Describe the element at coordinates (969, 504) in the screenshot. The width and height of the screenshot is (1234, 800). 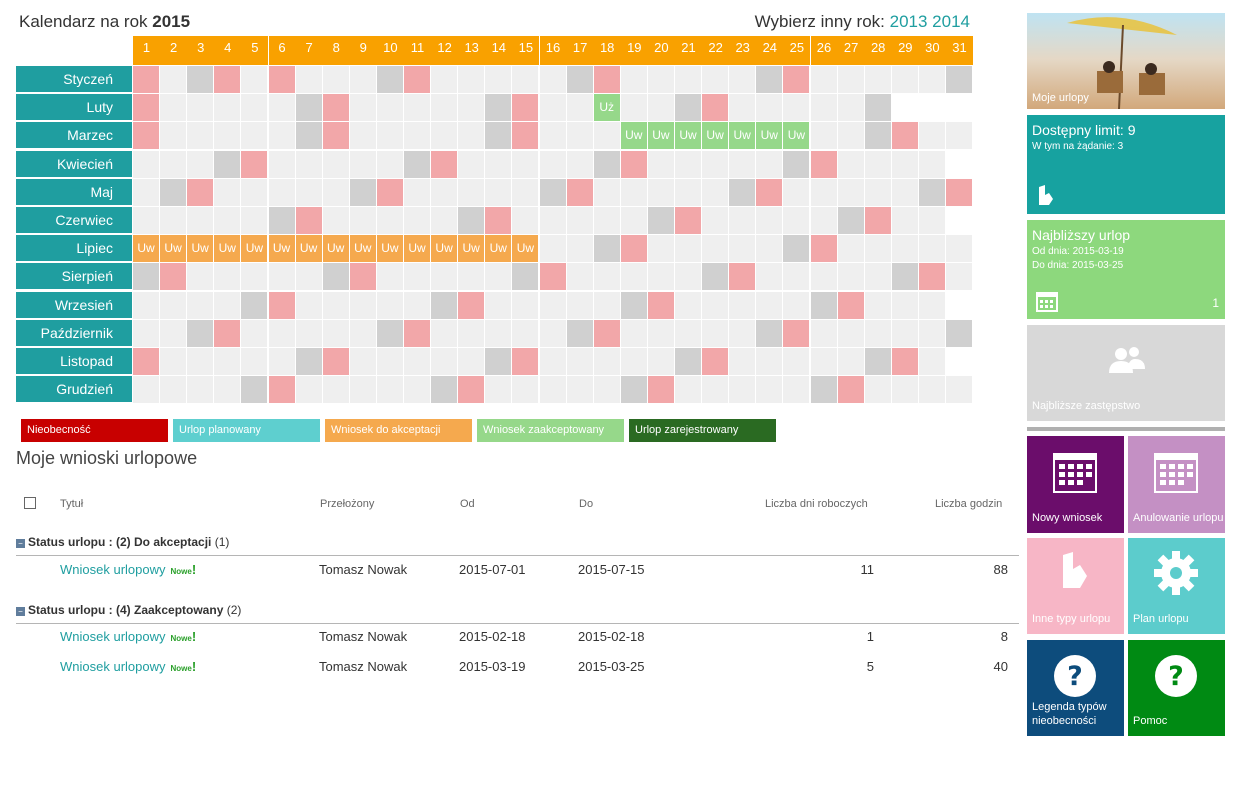
I see `column-hours: Liczba godzin` at that location.